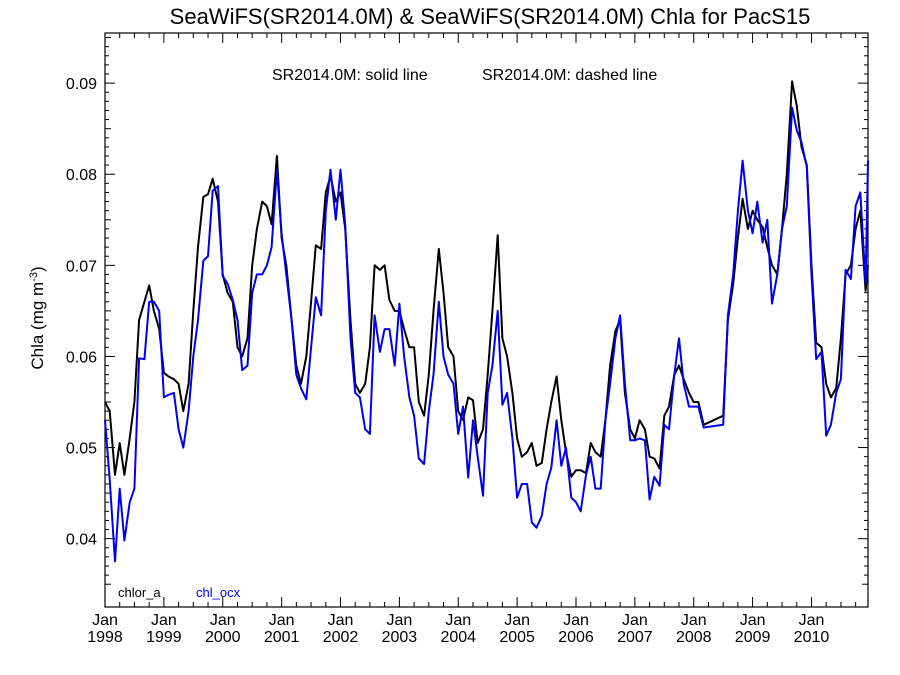 The height and width of the screenshot is (675, 900). Describe the element at coordinates (282, 637) in the screenshot. I see `x-tick-year-label: 2001` at that location.